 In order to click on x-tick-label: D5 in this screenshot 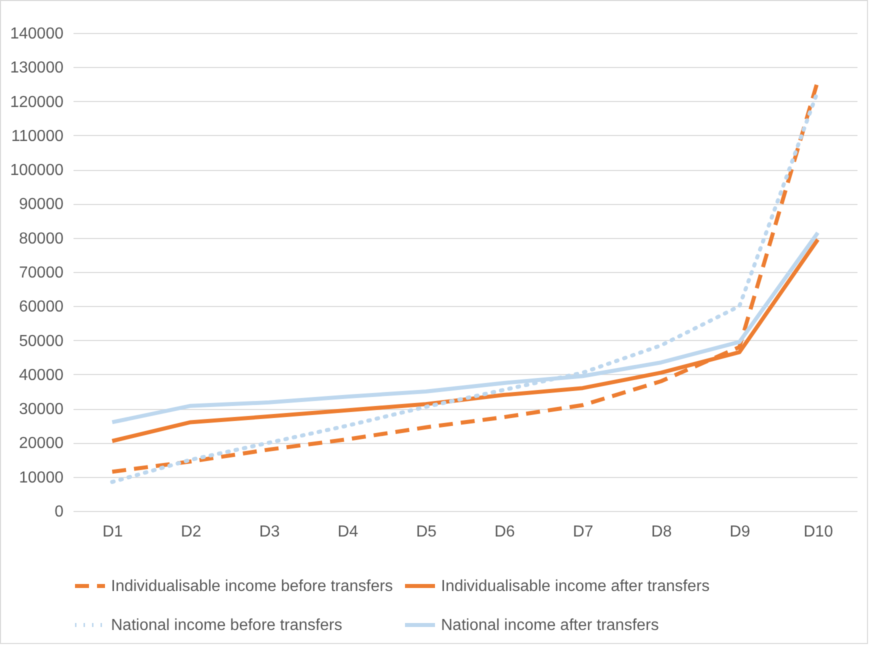, I will do `click(426, 532)`.